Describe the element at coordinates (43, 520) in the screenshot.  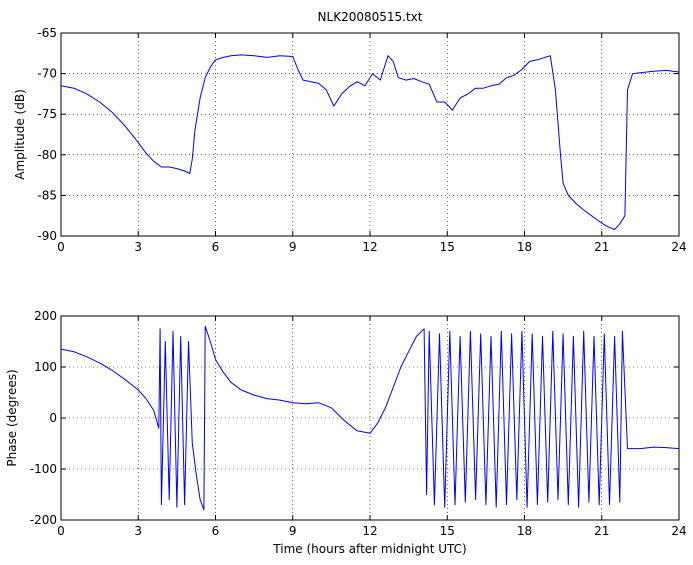
I see `phase-y-tick-label: -200` at that location.